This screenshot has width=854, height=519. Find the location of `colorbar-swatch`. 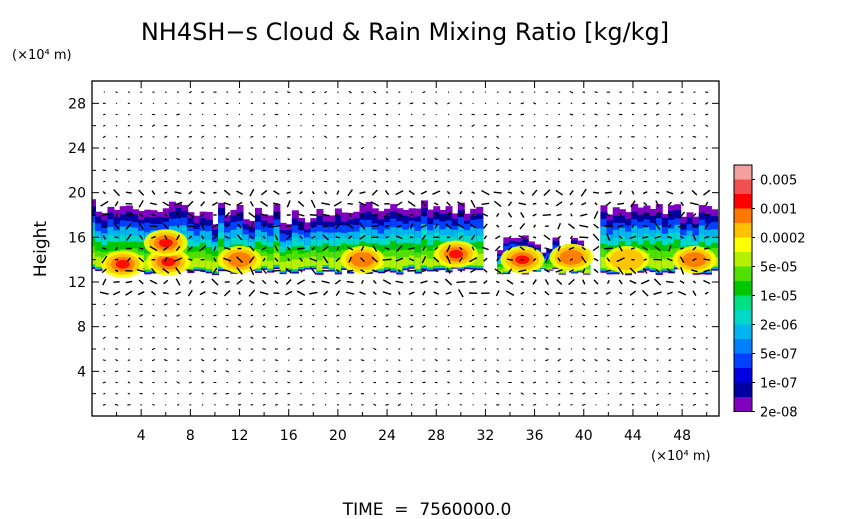

colorbar-swatch is located at coordinates (743, 303).